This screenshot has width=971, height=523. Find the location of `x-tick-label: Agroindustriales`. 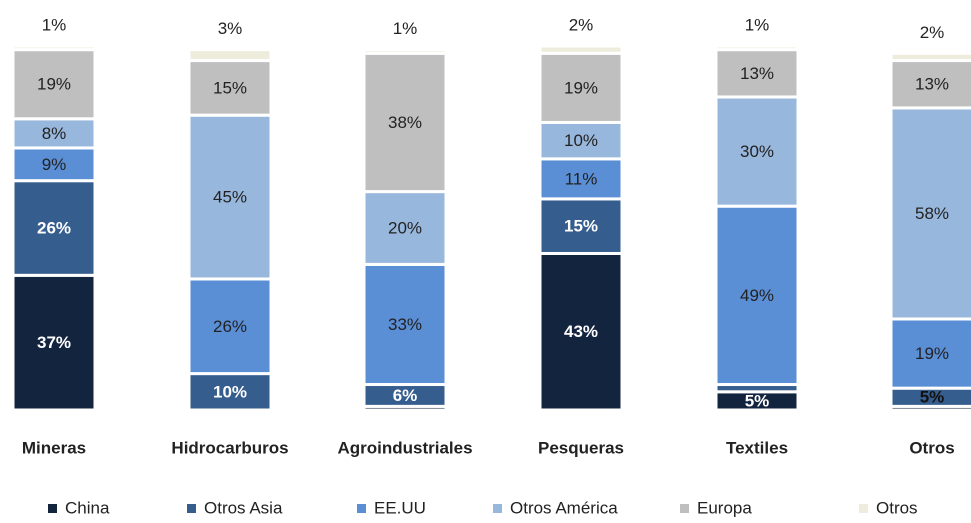

x-tick-label: Agroindustriales is located at coordinates (404, 447).